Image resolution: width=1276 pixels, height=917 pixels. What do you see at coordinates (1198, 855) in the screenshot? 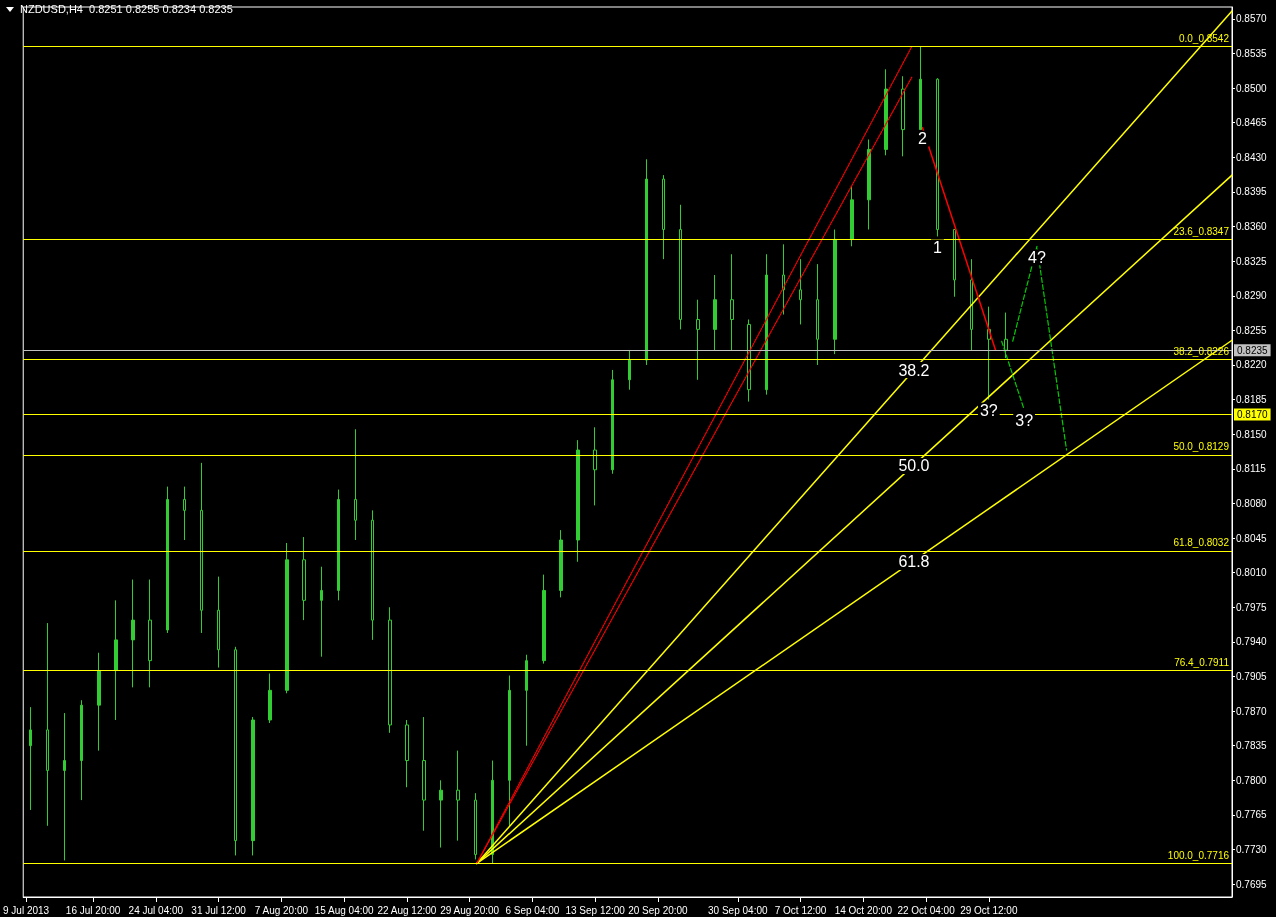
I see `ref-line-label: 100.0_0.7716` at bounding box center [1198, 855].